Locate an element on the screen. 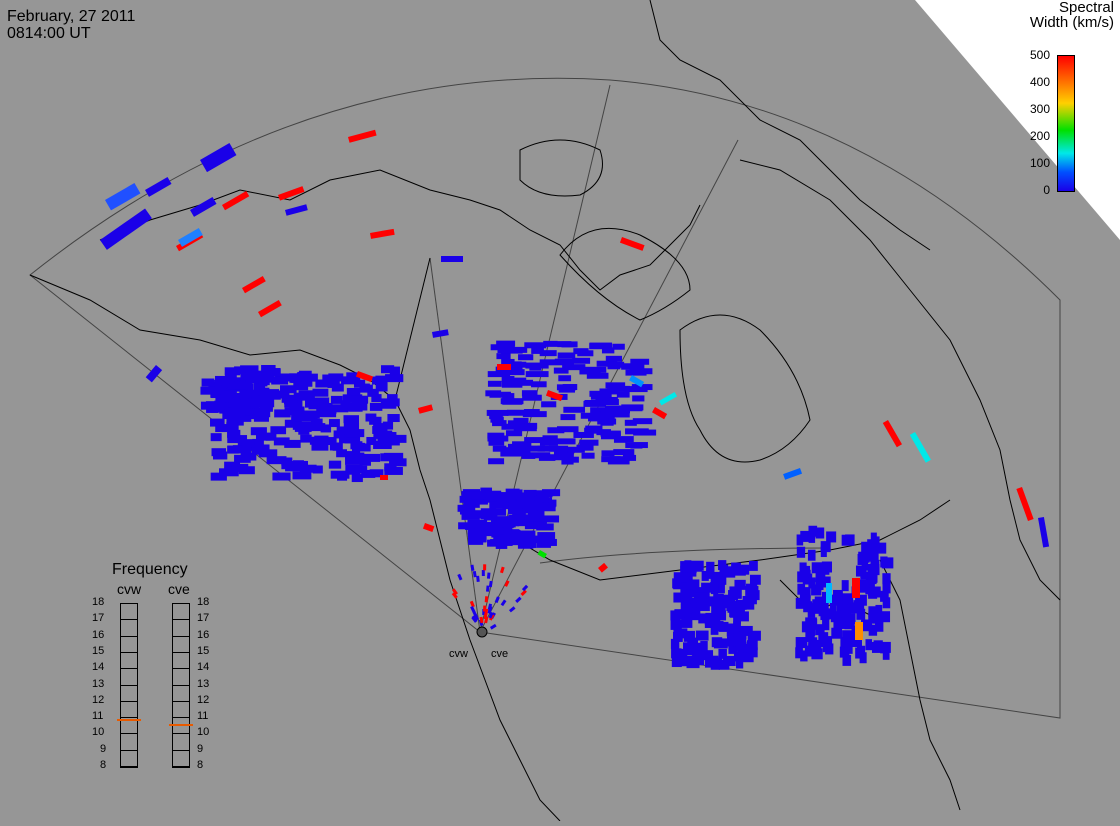 The height and width of the screenshot is (826, 1120). colorbar-title-line2: Width (km/s) is located at coordinates (1071, 22).